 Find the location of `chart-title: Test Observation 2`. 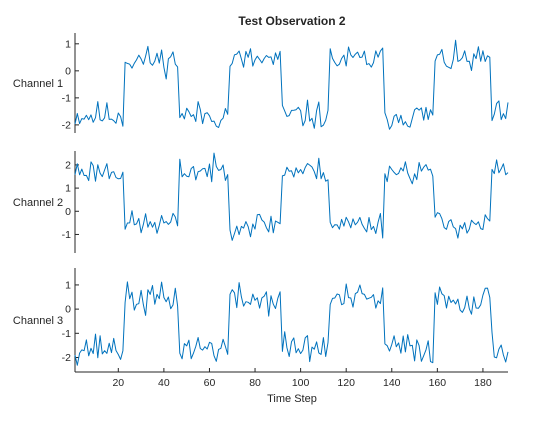

chart-title: Test Observation 2 is located at coordinates (291, 21).